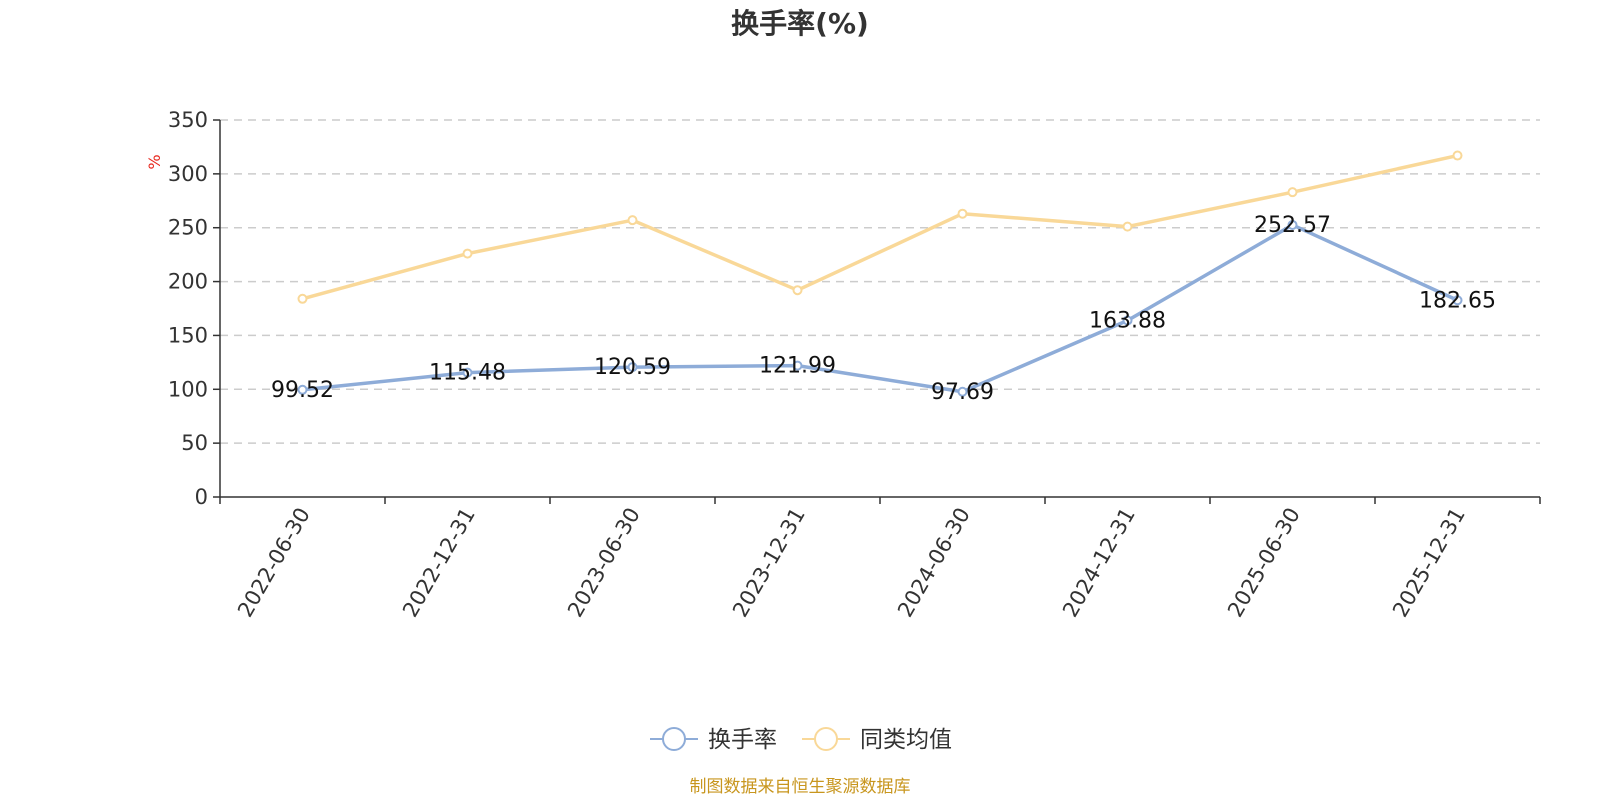  Describe the element at coordinates (188, 389) in the screenshot. I see `y-tick-label: 100` at that location.